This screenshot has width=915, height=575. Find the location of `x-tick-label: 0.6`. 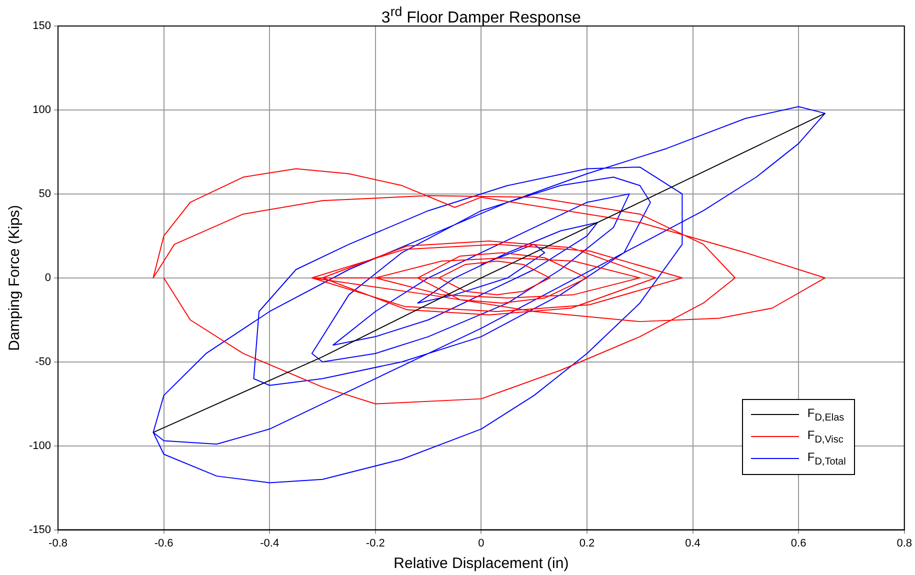

x-tick-label: 0.6 is located at coordinates (798, 543).